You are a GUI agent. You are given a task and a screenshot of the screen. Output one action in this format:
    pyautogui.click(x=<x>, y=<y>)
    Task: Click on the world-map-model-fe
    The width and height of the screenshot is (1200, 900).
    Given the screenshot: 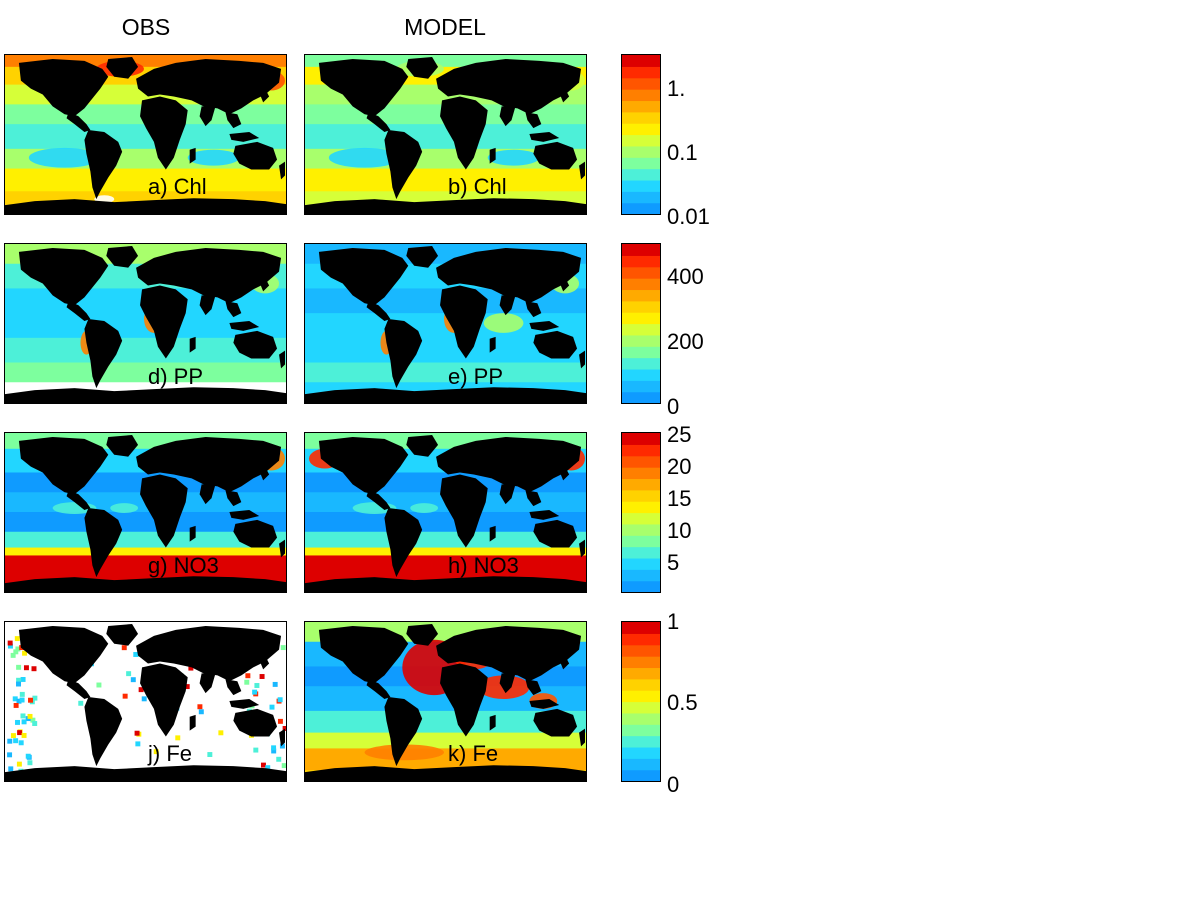 What is the action you would take?
    pyautogui.click(x=445, y=701)
    